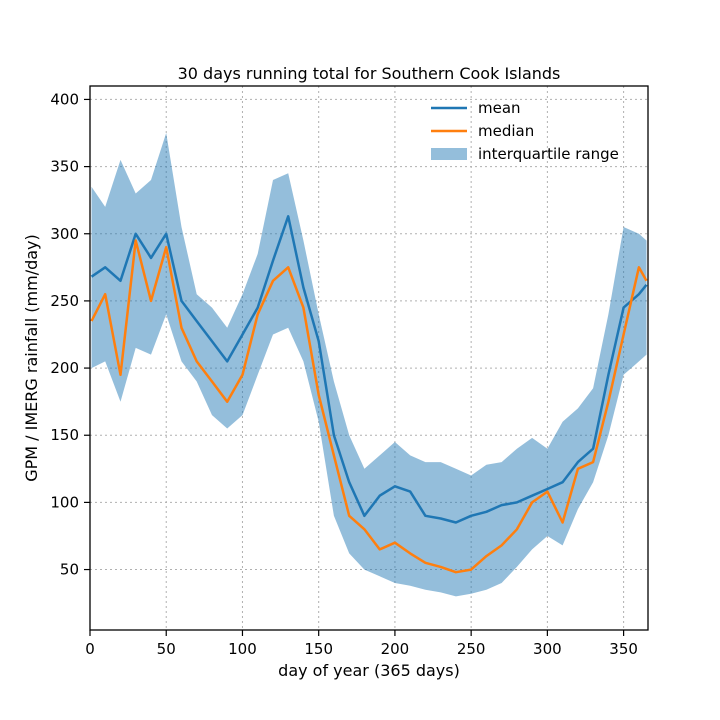 This screenshot has width=720, height=720. What do you see at coordinates (64, 99) in the screenshot?
I see `y-tick-label: 400` at bounding box center [64, 99].